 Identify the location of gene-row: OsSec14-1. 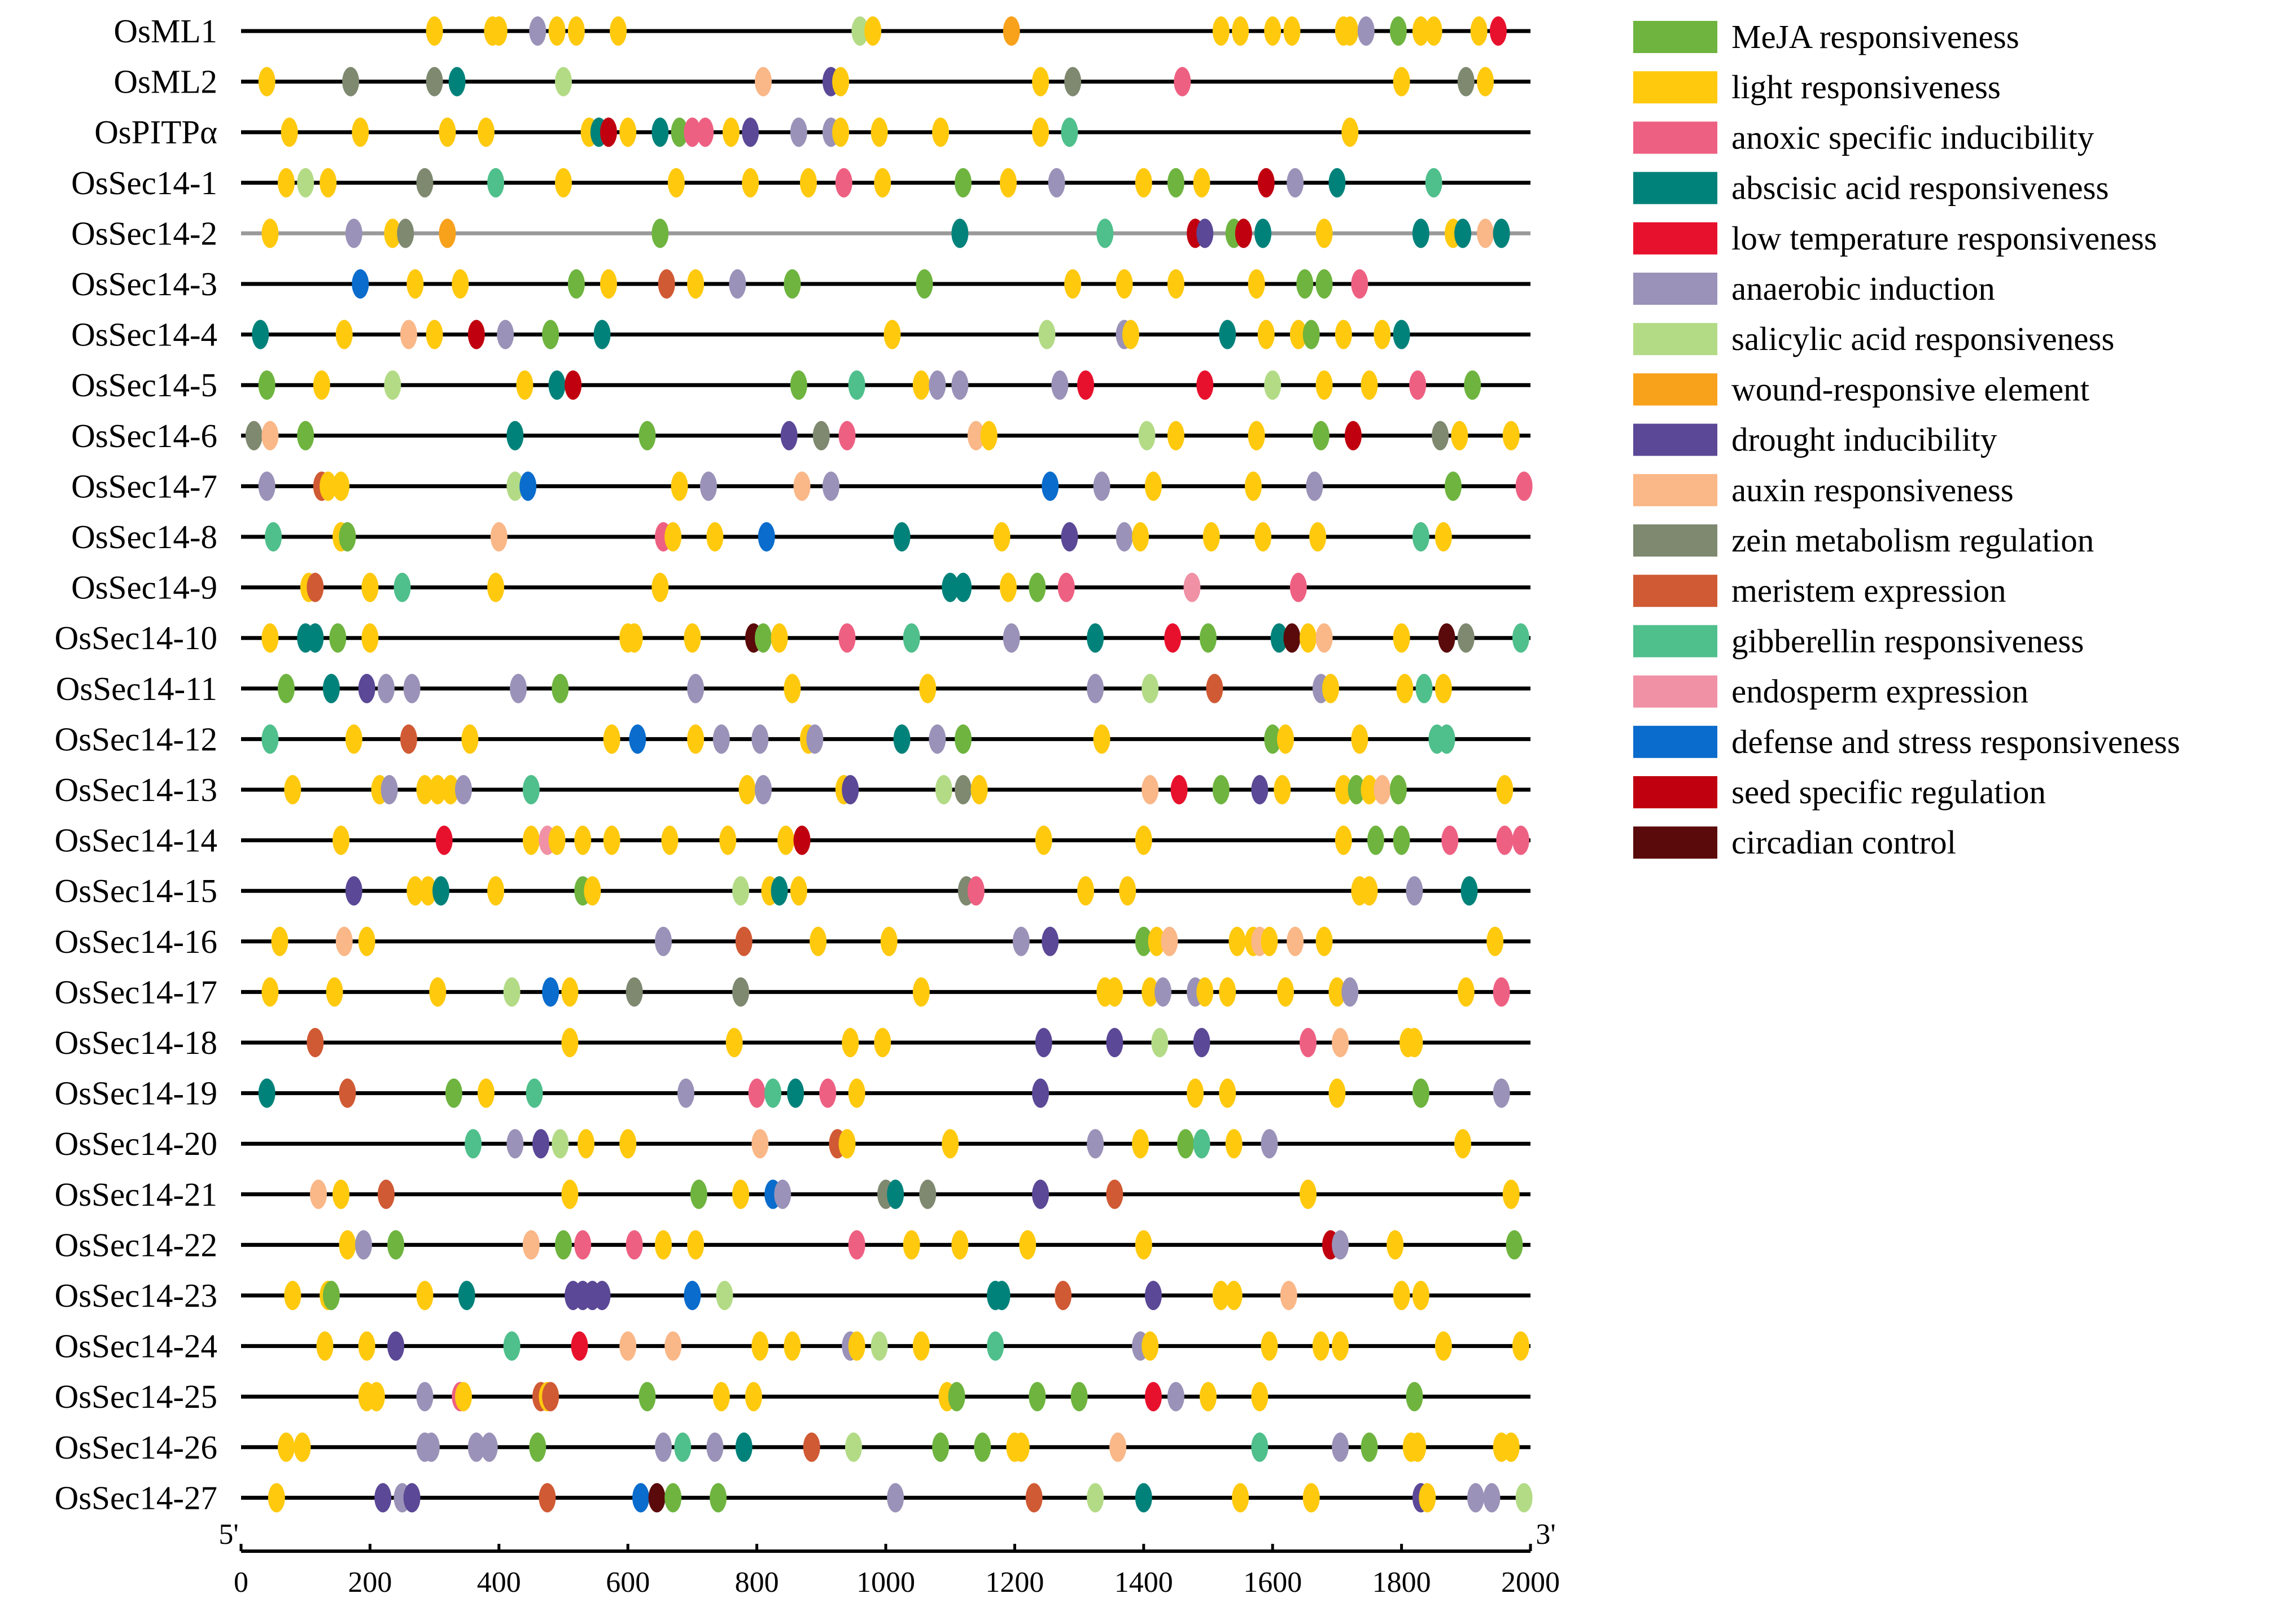
(800, 183).